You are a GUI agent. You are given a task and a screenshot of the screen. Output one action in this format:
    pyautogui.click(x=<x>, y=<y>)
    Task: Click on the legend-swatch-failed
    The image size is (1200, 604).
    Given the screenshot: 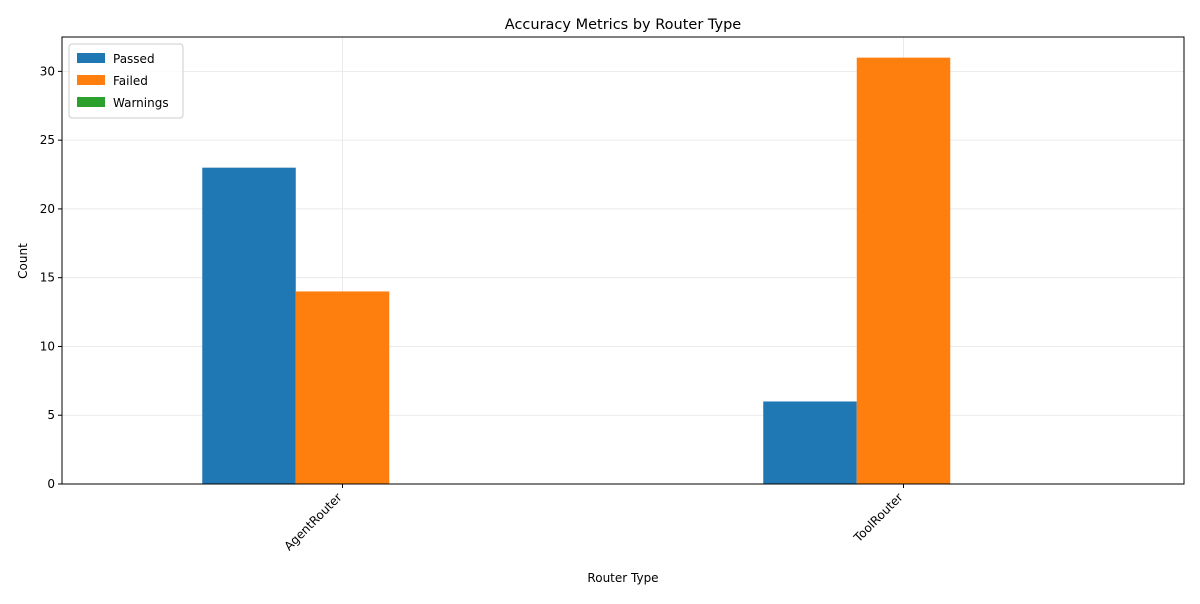 What is the action you would take?
    pyautogui.click(x=91, y=80)
    